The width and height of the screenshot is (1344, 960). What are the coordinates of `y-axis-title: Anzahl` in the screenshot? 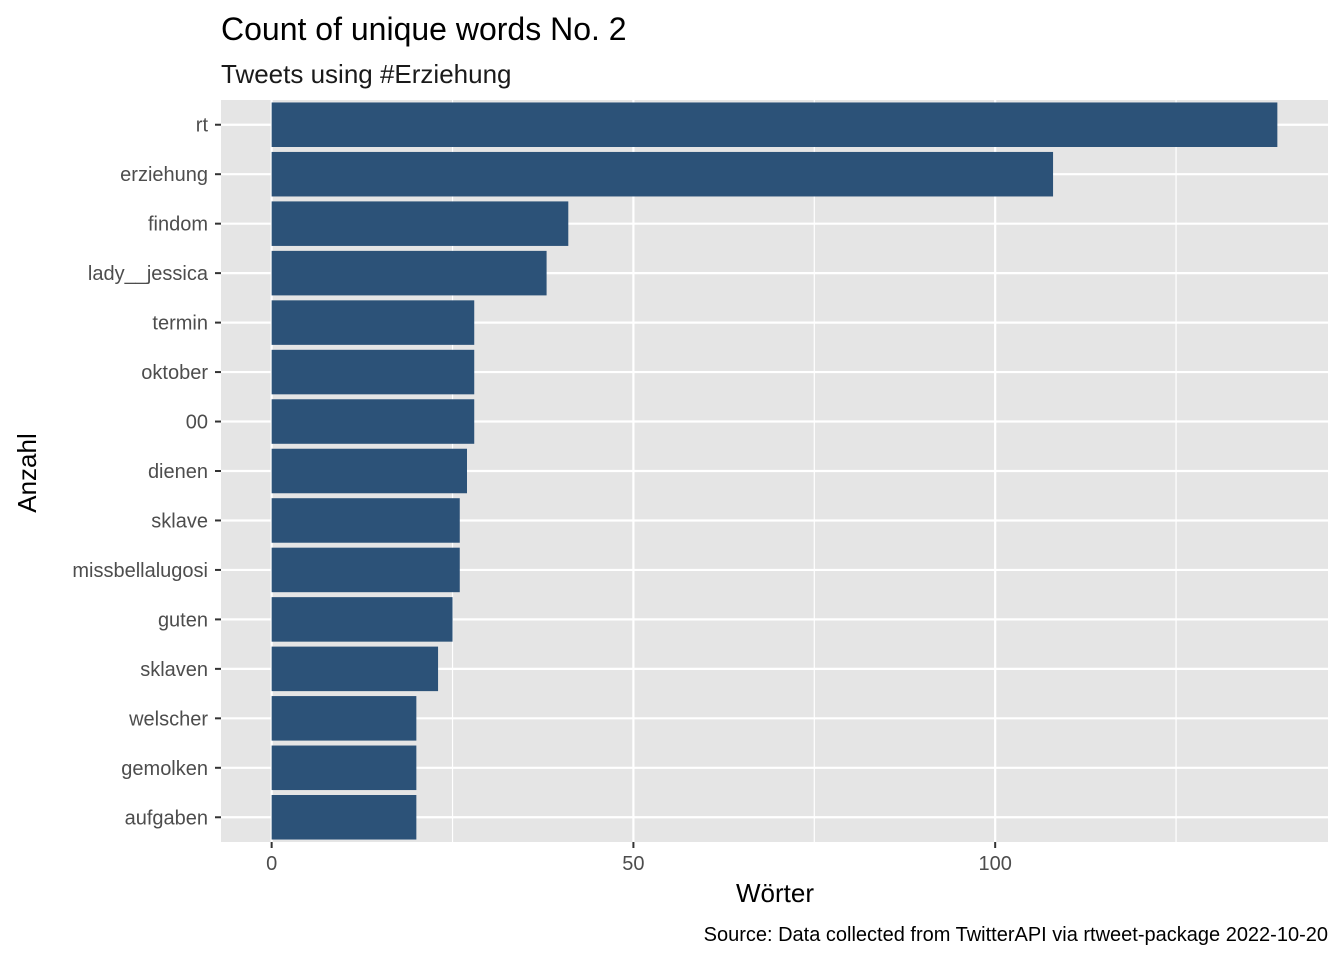 It's located at (27, 473).